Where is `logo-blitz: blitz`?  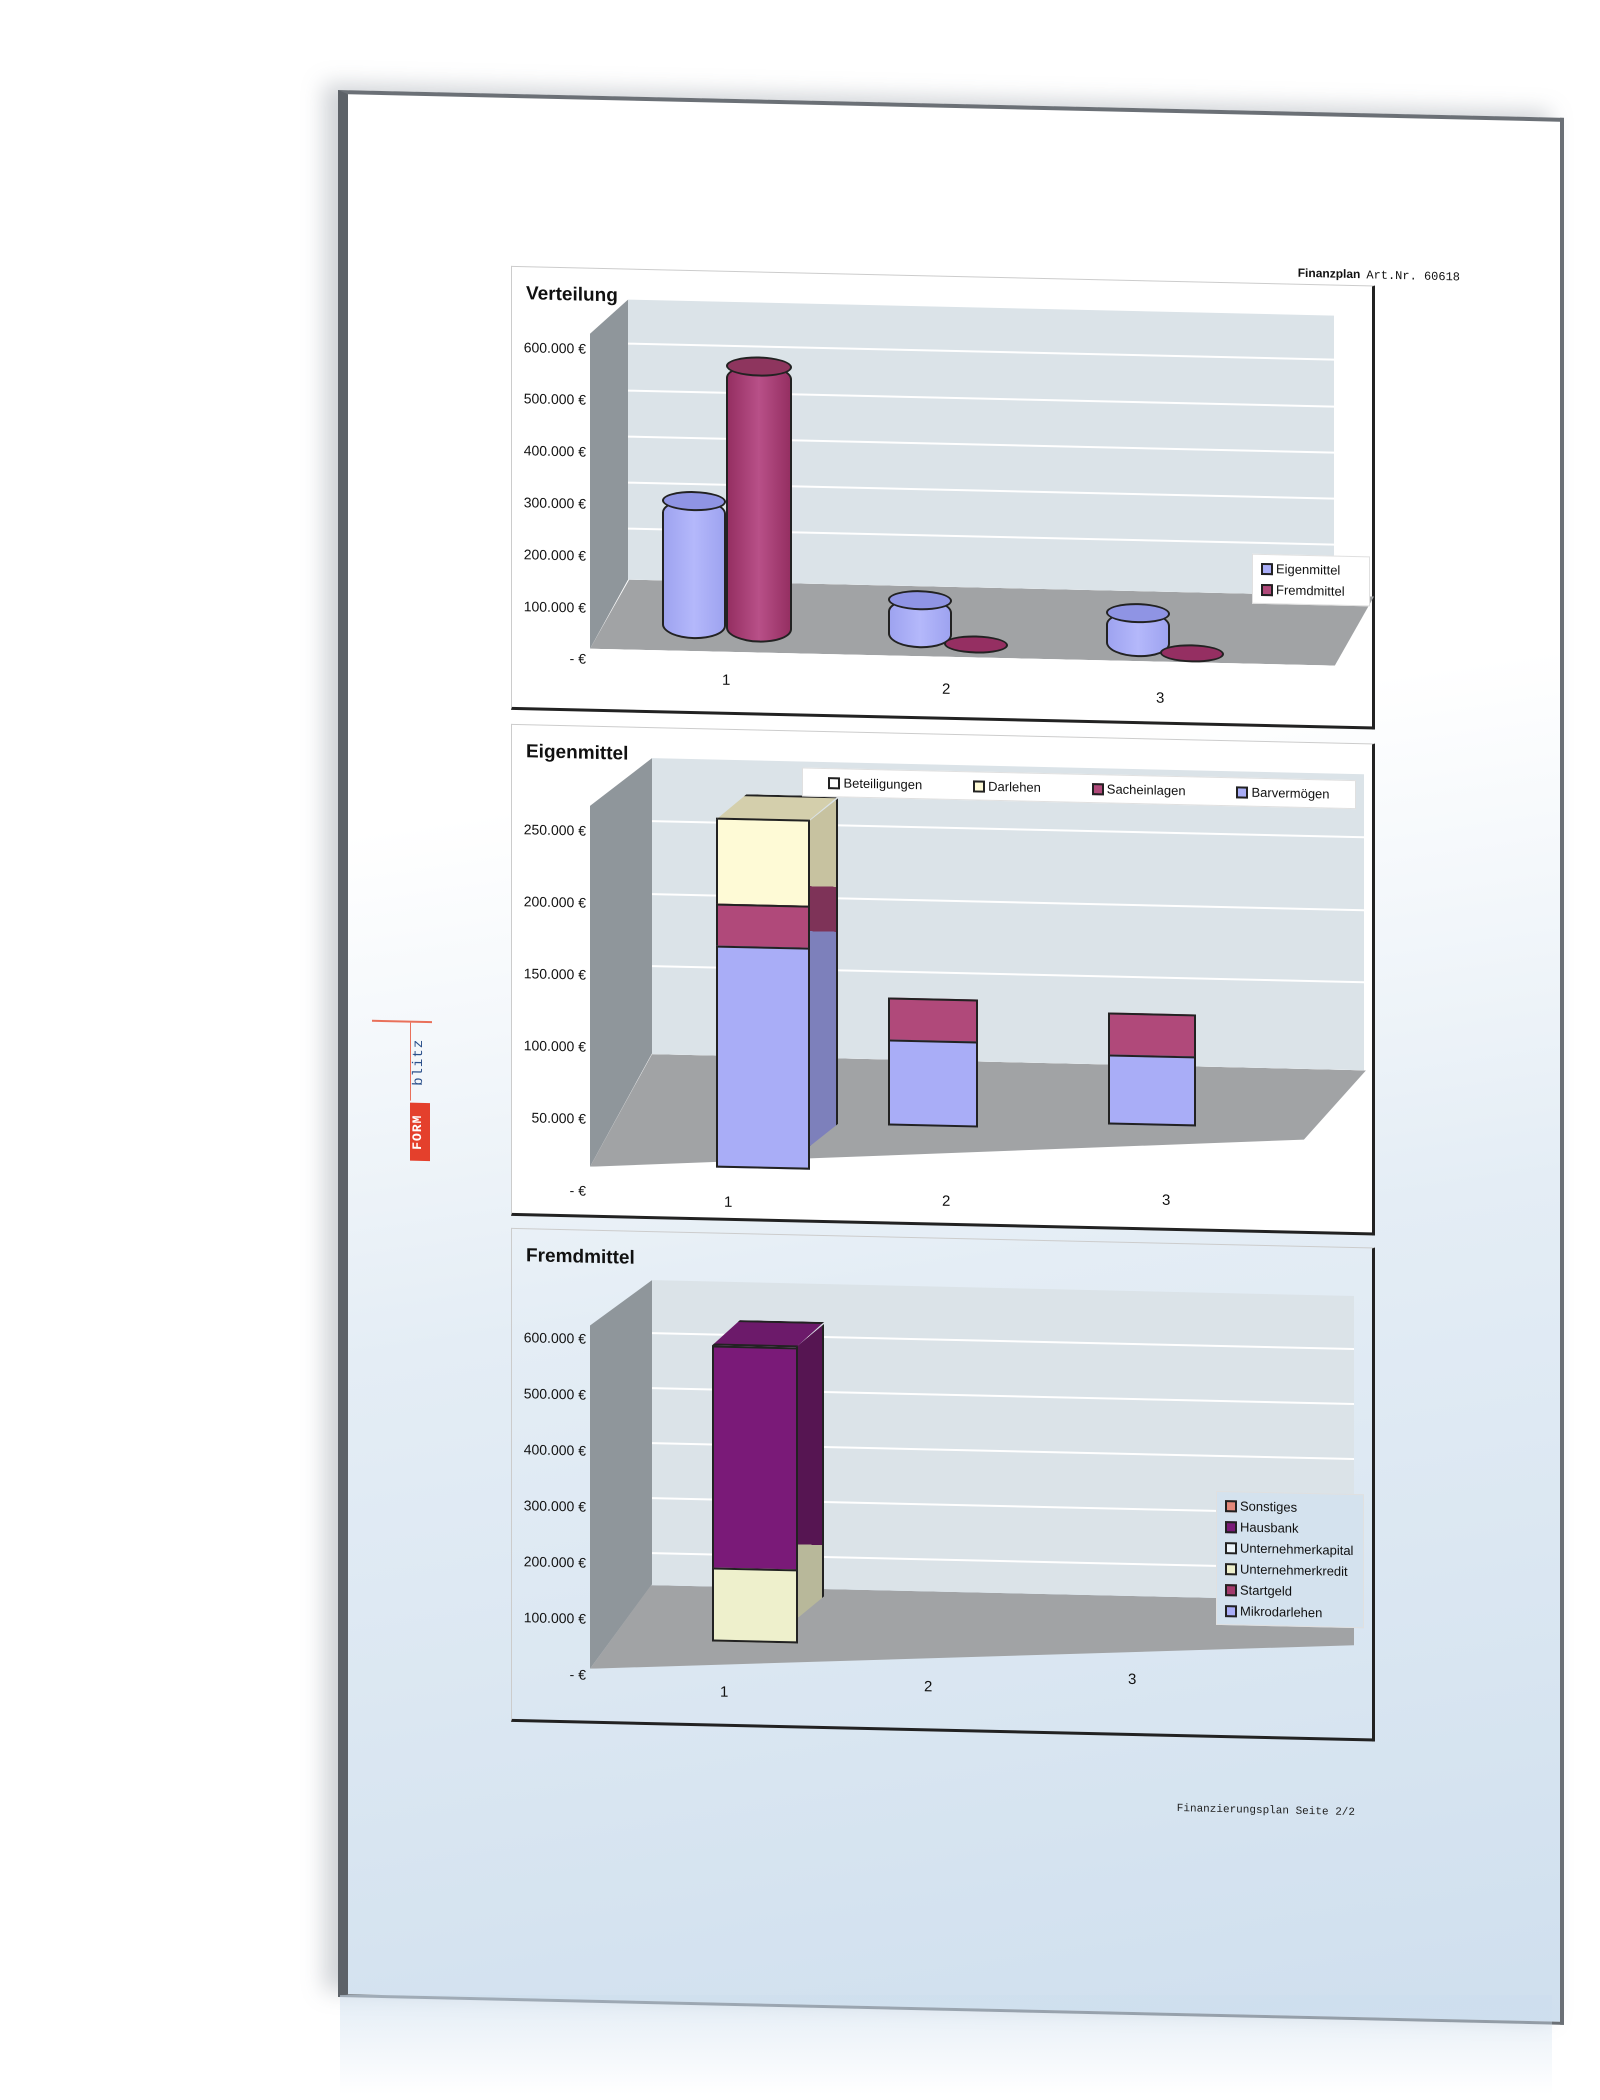 logo-blitz: blitz is located at coordinates (419, 1062).